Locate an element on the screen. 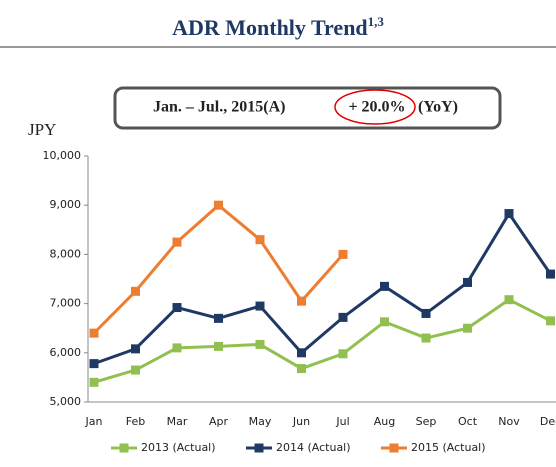 This screenshot has height=467, width=556. x-tick-label: Sep is located at coordinates (426, 421).